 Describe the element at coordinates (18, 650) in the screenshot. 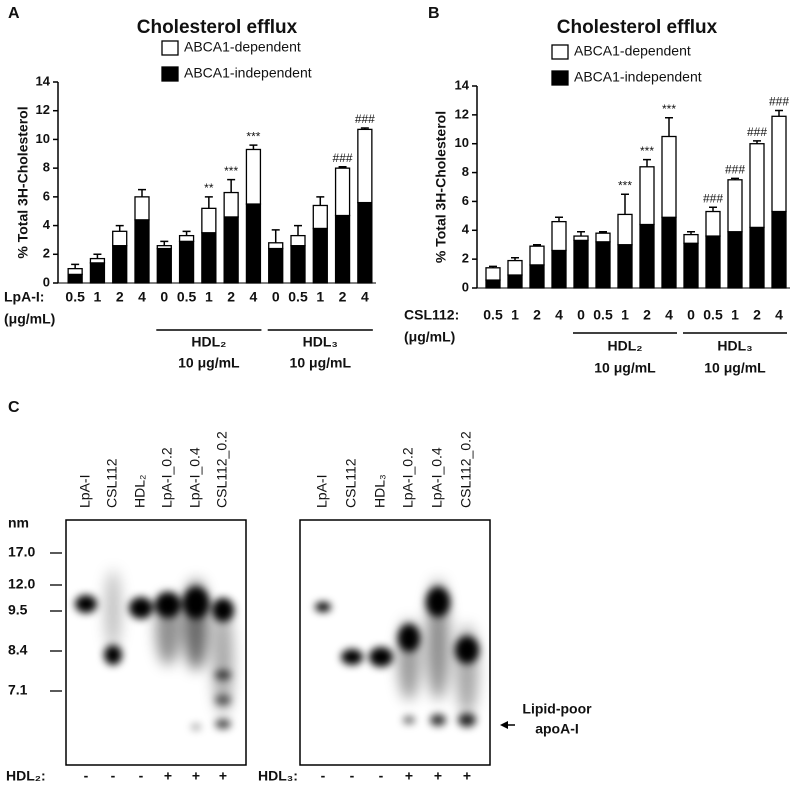

I see `size-marker: 8.4` at that location.